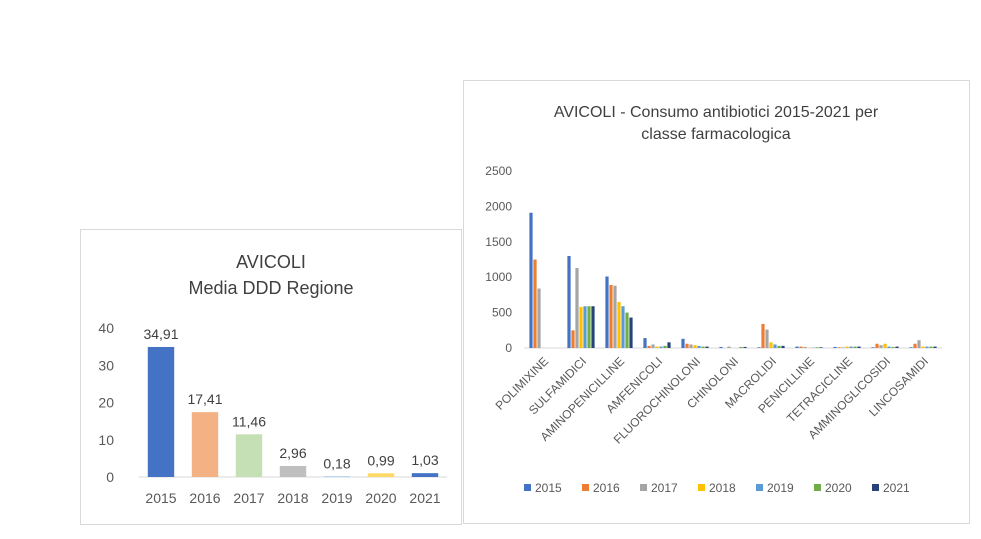 The width and height of the screenshot is (981, 539). What do you see at coordinates (819, 389) in the screenshot?
I see `x-tick-label: TETRACICLINE` at bounding box center [819, 389].